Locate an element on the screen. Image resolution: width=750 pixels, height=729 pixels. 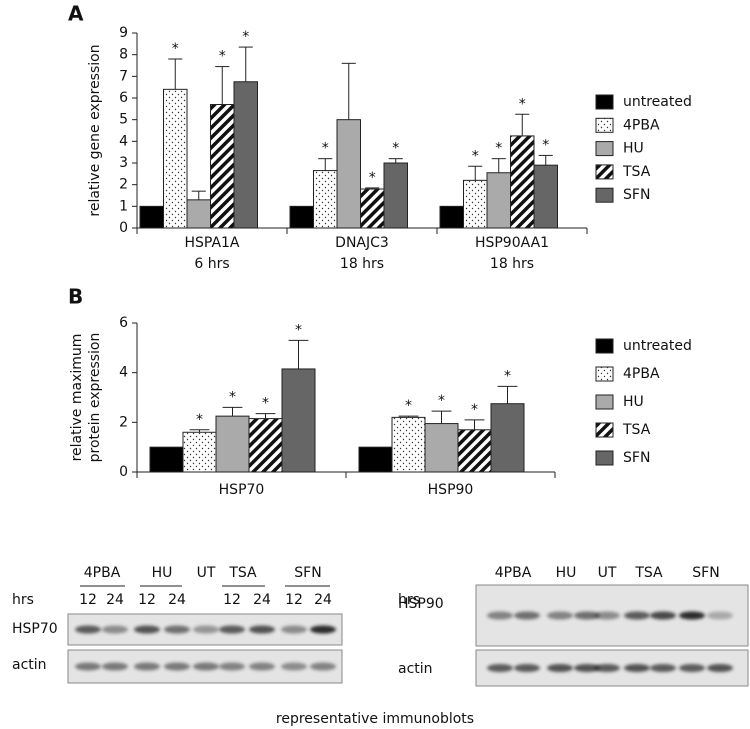
y-tick-label: 9 is located at coordinates (123, 33).